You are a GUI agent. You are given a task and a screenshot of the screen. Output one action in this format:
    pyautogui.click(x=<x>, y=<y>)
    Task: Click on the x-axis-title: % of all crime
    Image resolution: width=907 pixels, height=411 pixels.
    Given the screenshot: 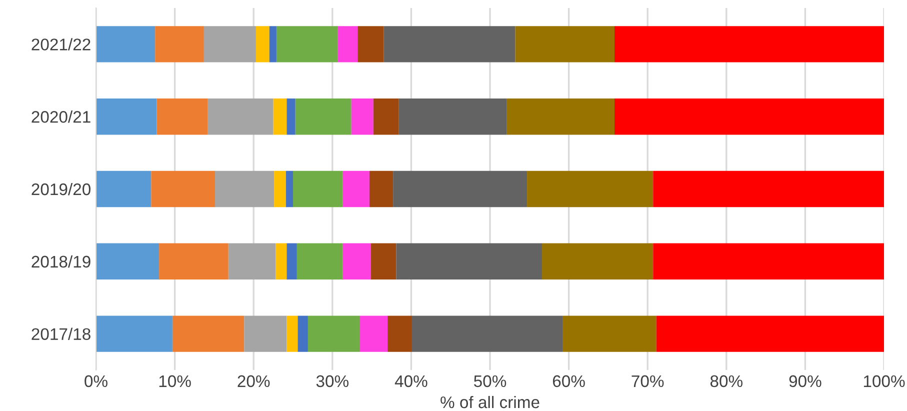 What is the action you would take?
    pyautogui.click(x=490, y=402)
    